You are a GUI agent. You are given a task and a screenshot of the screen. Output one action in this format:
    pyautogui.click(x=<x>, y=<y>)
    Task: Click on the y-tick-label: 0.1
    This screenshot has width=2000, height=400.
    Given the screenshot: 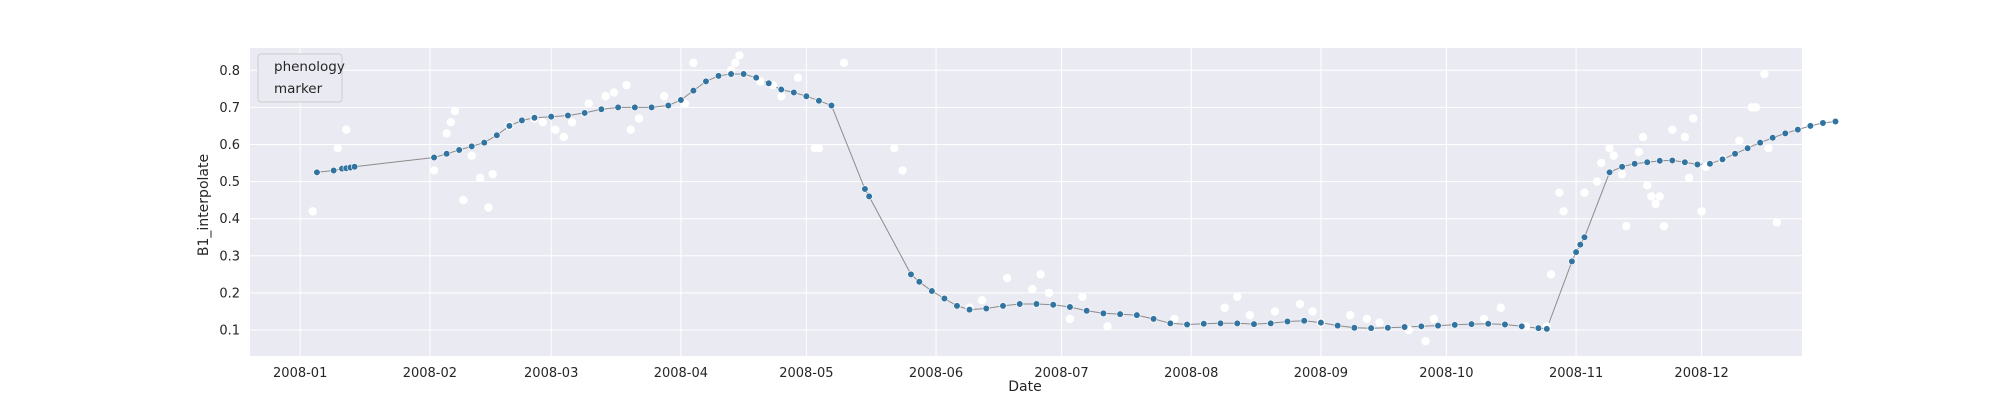 What is the action you would take?
    pyautogui.click(x=229, y=331)
    